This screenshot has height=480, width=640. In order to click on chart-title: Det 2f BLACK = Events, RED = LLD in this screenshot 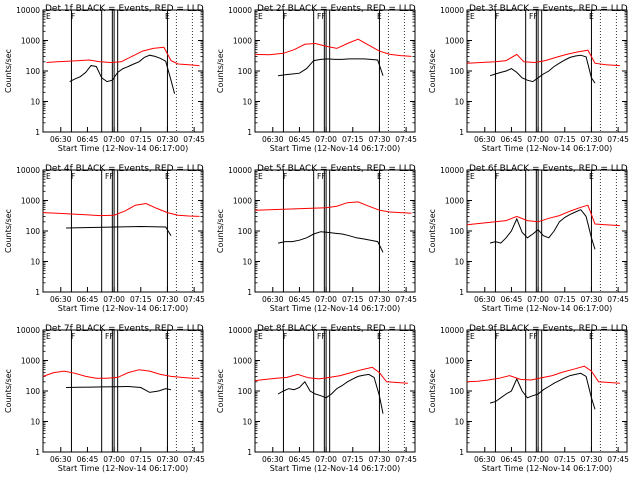, I will do `click(336, 9)`.